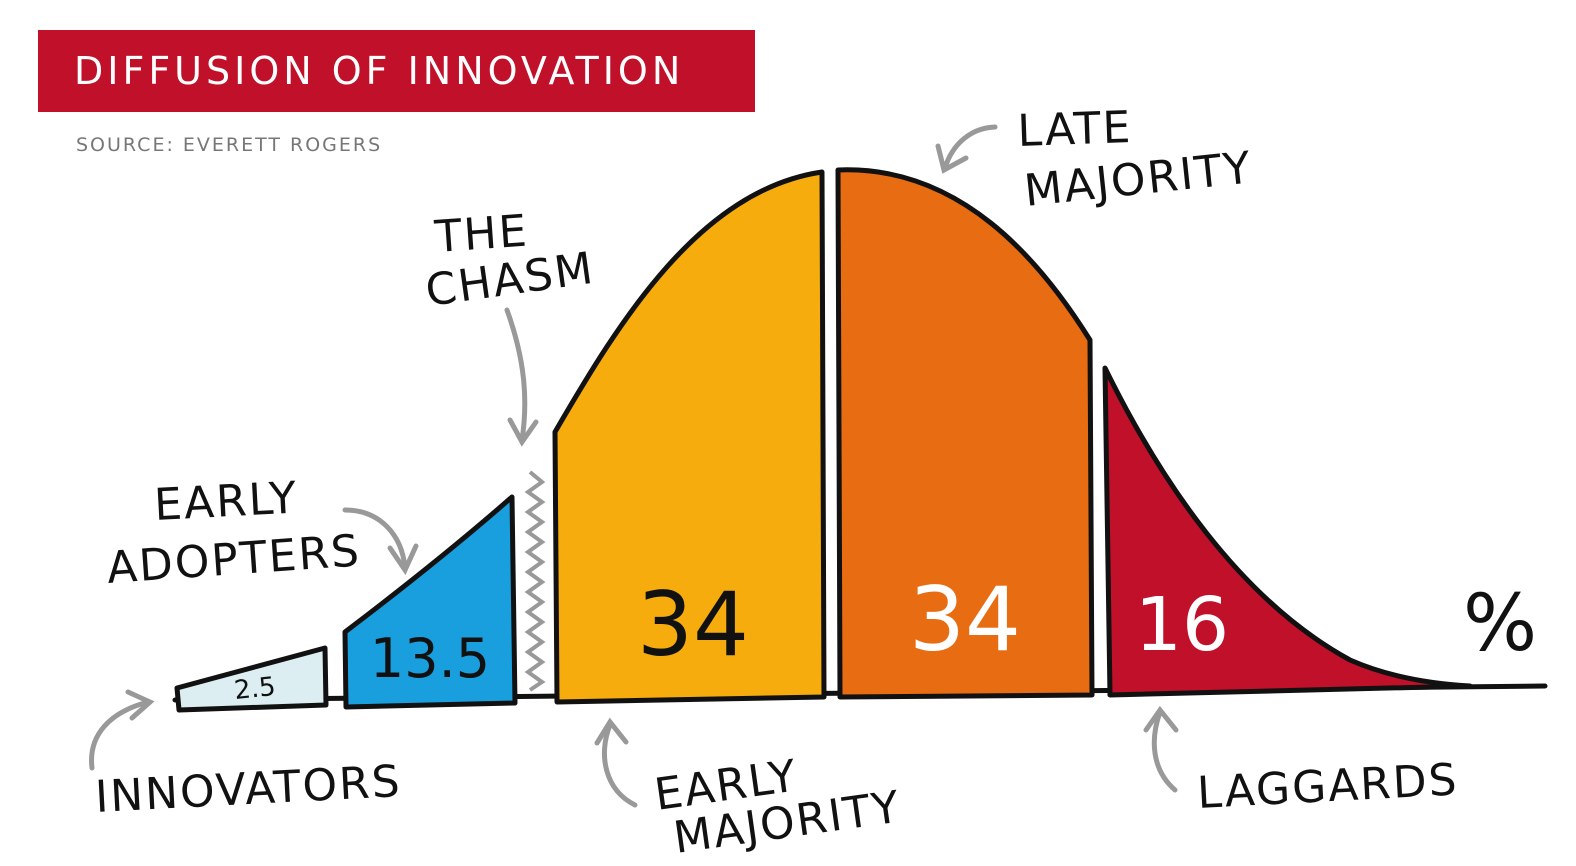  What do you see at coordinates (1287, 531) in the screenshot?
I see `laggards-segment` at bounding box center [1287, 531].